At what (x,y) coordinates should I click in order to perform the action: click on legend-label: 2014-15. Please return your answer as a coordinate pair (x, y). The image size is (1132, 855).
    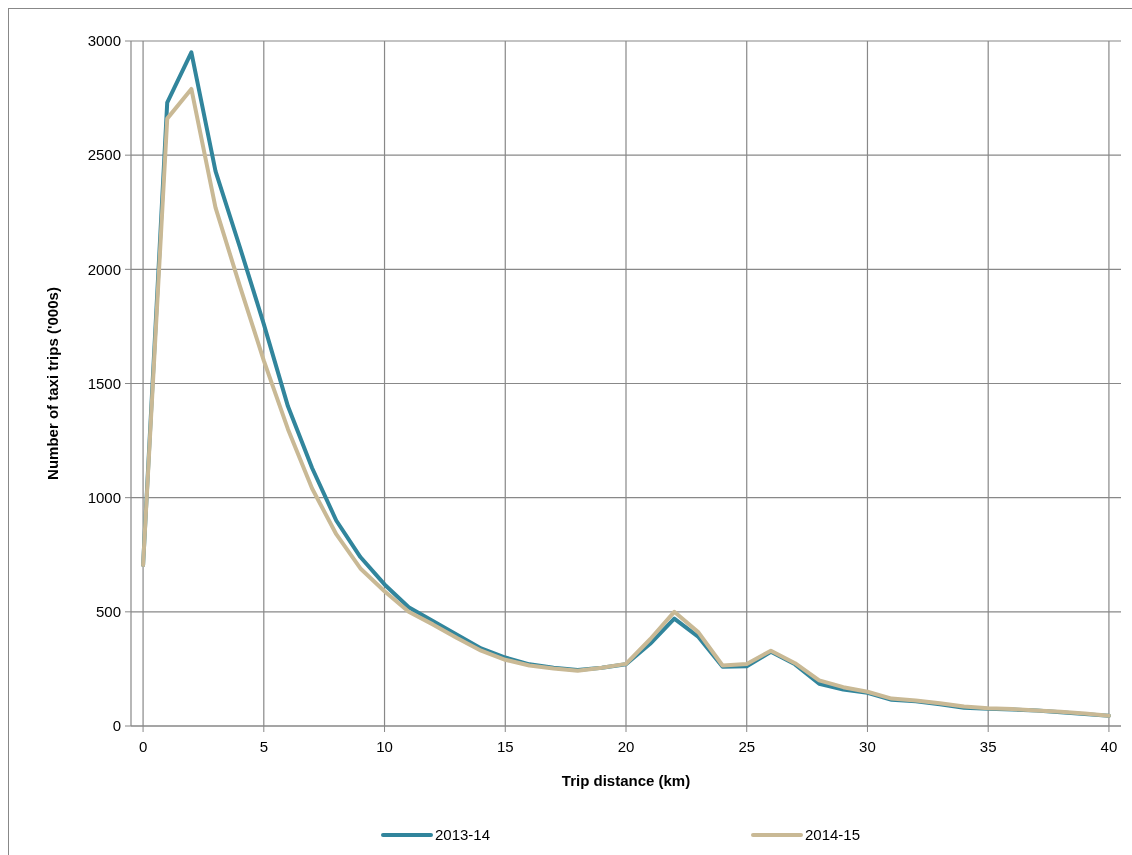
    Looking at the image, I should click on (833, 835).